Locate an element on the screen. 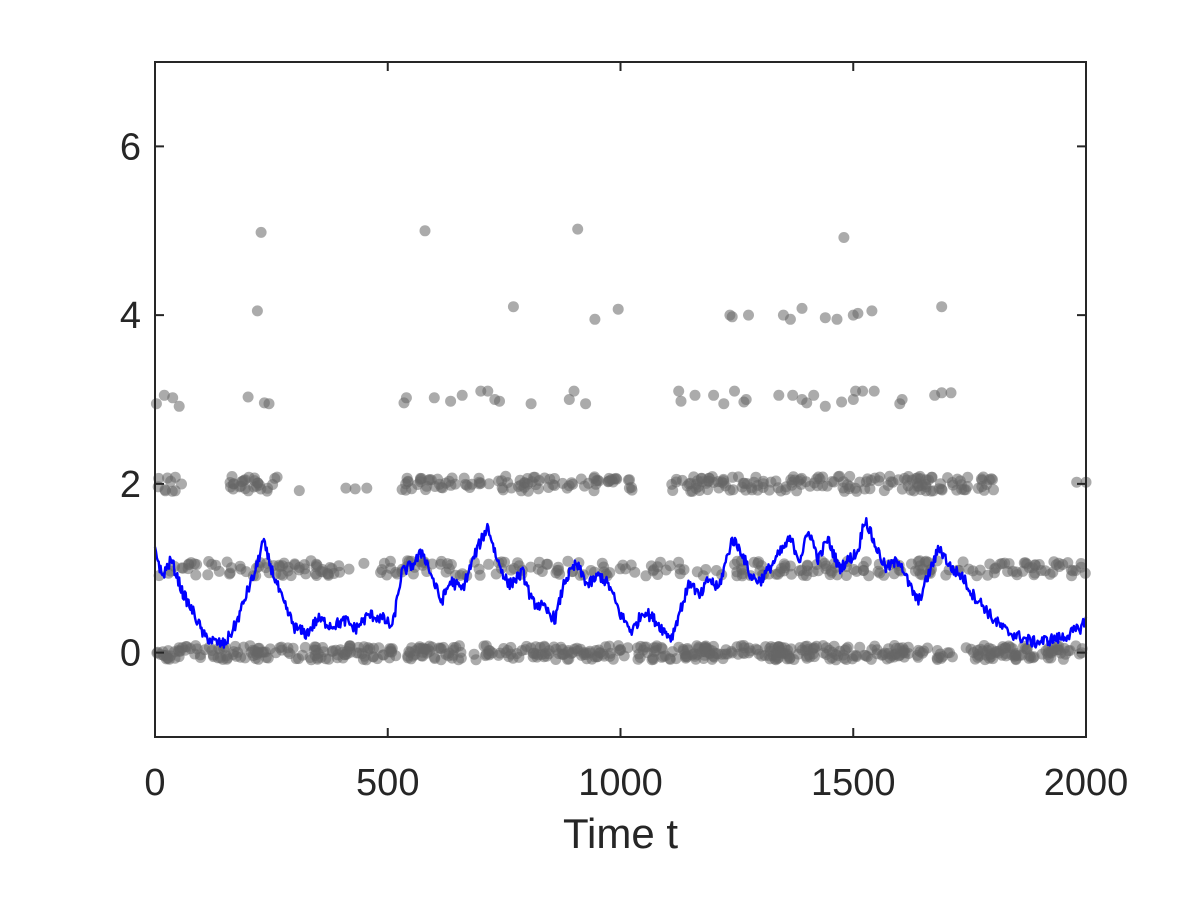  x-tick-label: 500 is located at coordinates (387, 783).